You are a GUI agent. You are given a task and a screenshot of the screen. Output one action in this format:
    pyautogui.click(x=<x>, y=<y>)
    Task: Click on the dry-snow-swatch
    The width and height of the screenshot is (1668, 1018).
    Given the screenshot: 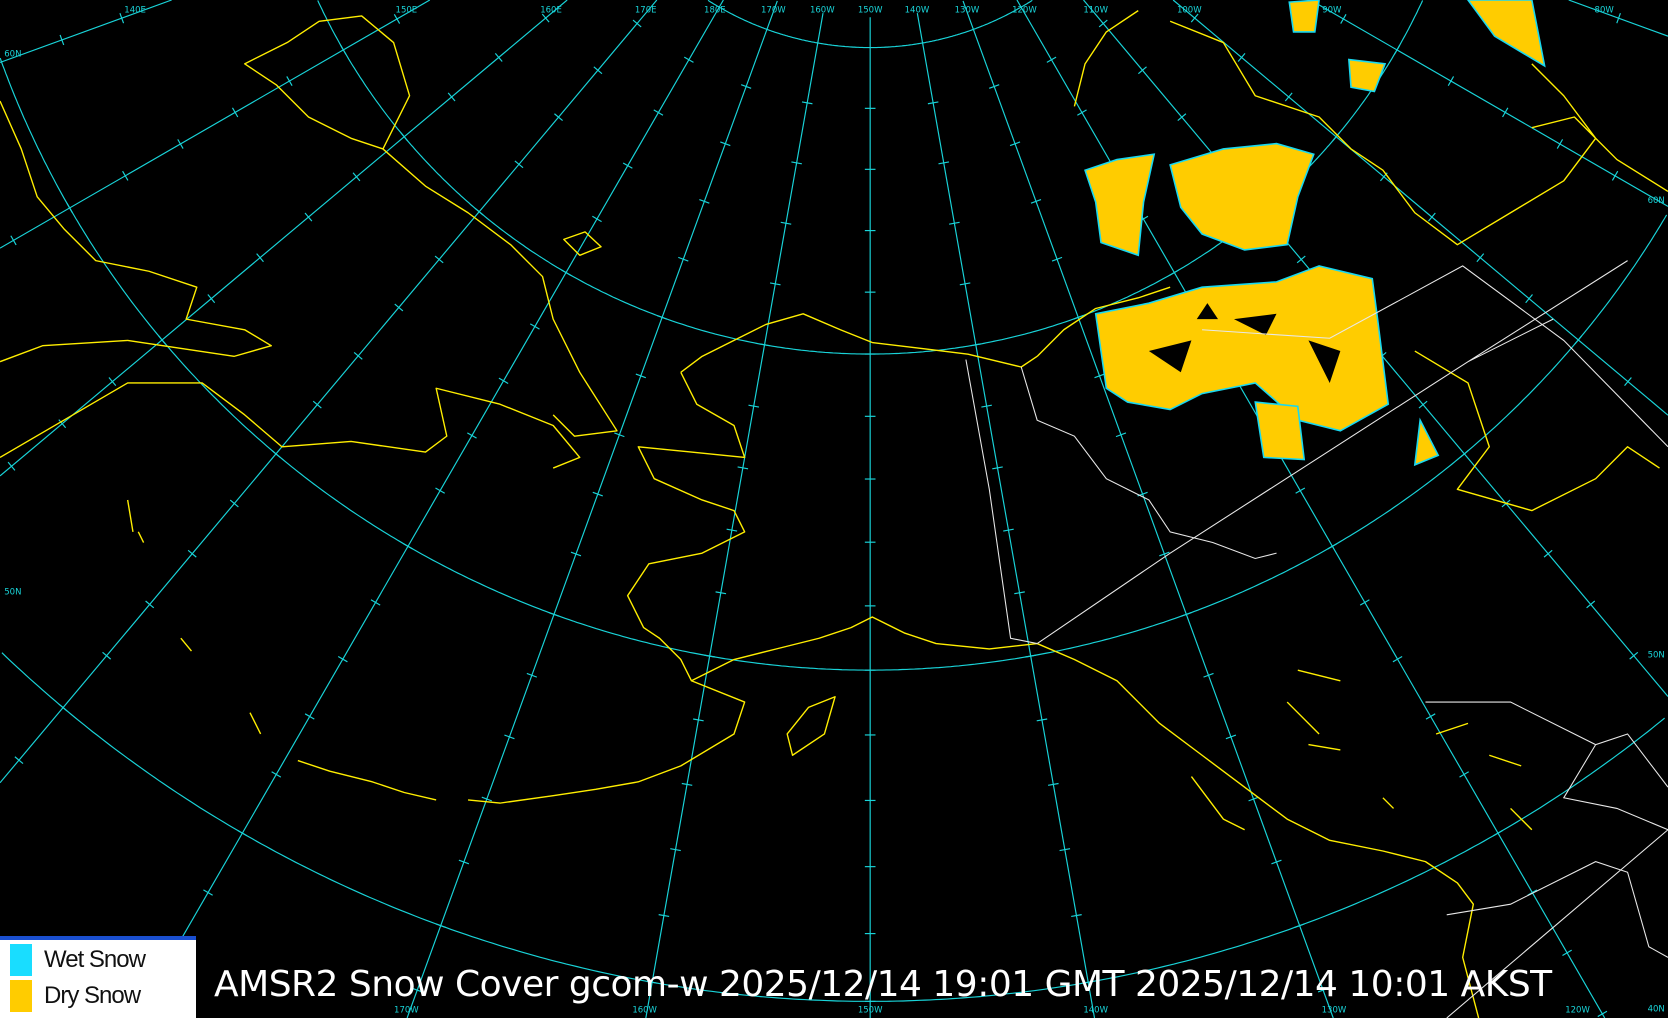 What is the action you would take?
    pyautogui.click(x=21, y=996)
    